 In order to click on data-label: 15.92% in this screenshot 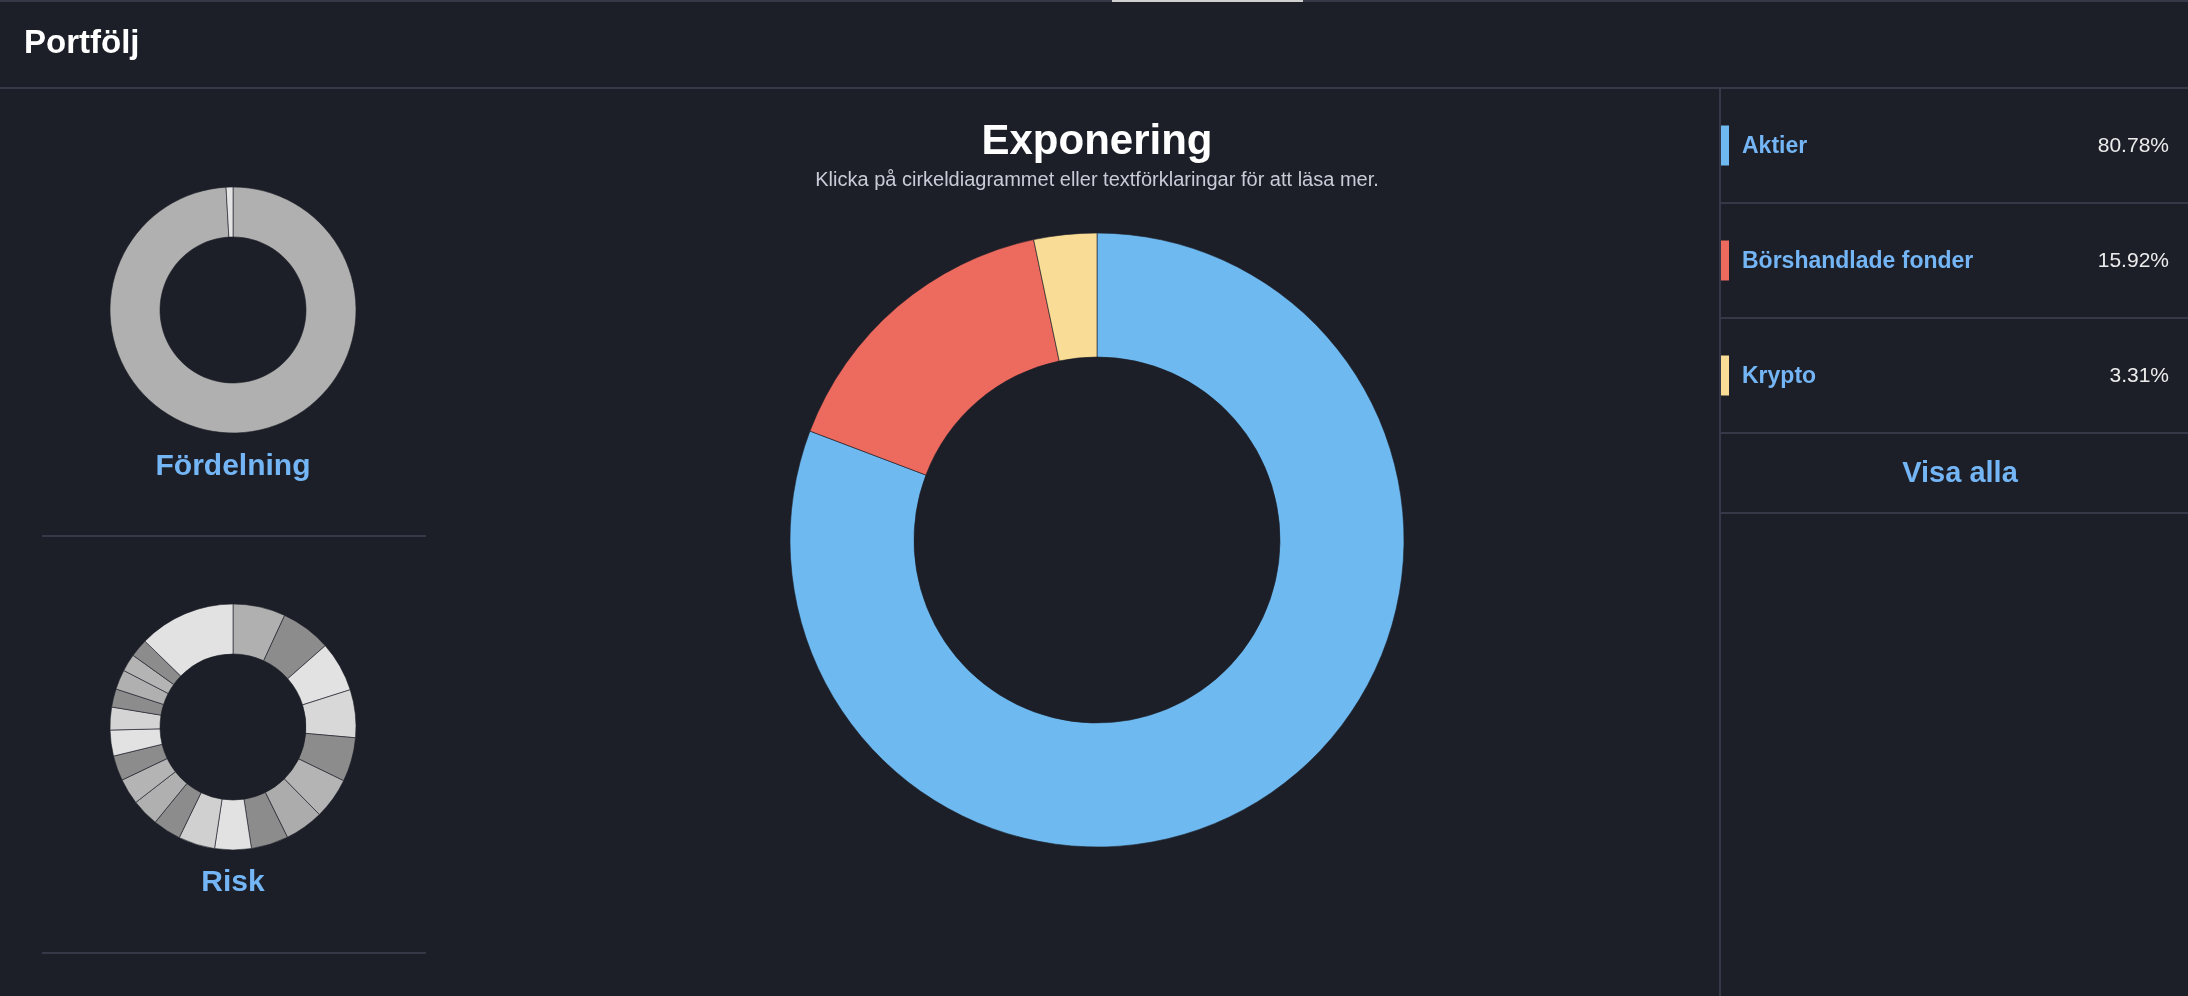, I will do `click(2133, 259)`.